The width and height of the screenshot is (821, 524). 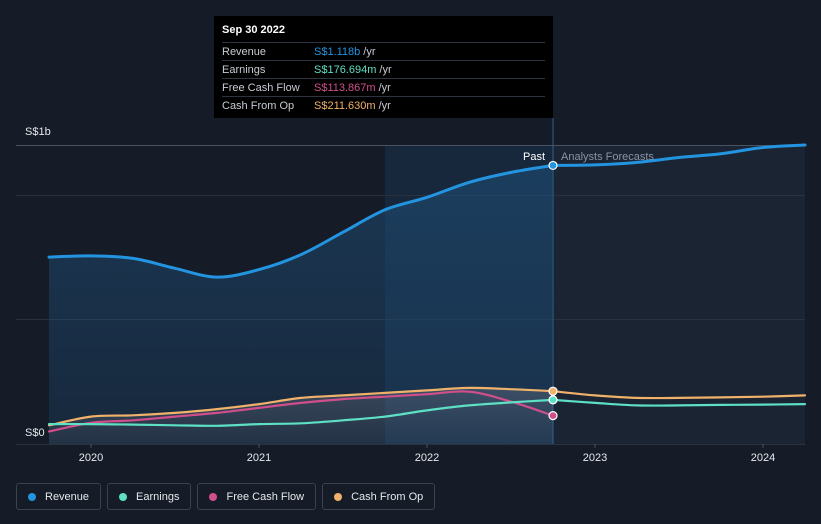 I want to click on past-label: Past, so click(x=534, y=157).